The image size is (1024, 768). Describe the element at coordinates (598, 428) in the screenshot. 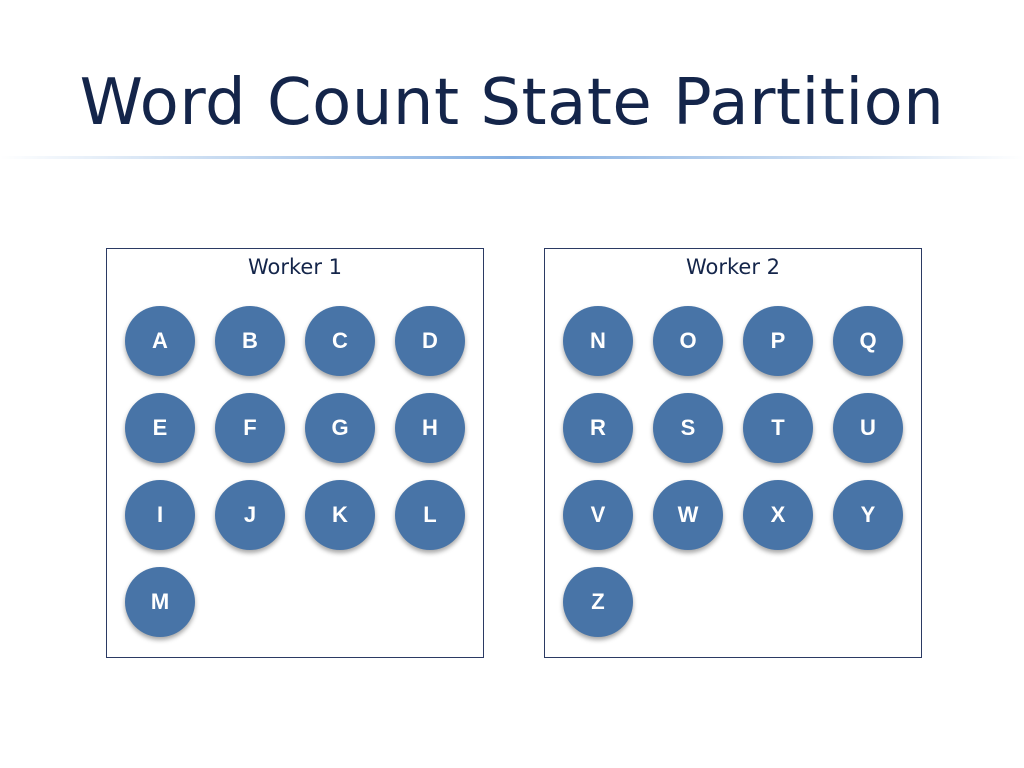

I see `key-node-r: R` at that location.